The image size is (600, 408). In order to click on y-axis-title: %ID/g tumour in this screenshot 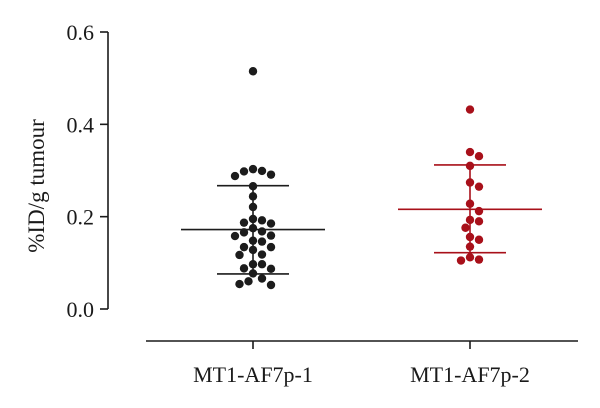, I will do `click(36, 186)`.